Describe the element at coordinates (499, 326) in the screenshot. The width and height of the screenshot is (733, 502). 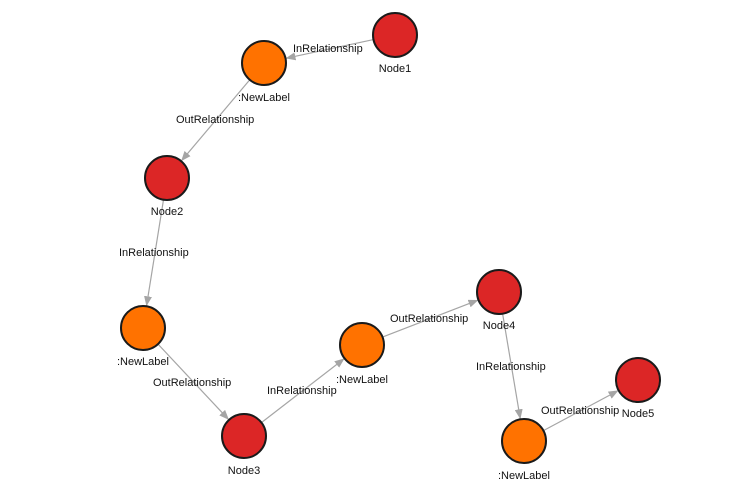
I see `node-label: Node4` at that location.